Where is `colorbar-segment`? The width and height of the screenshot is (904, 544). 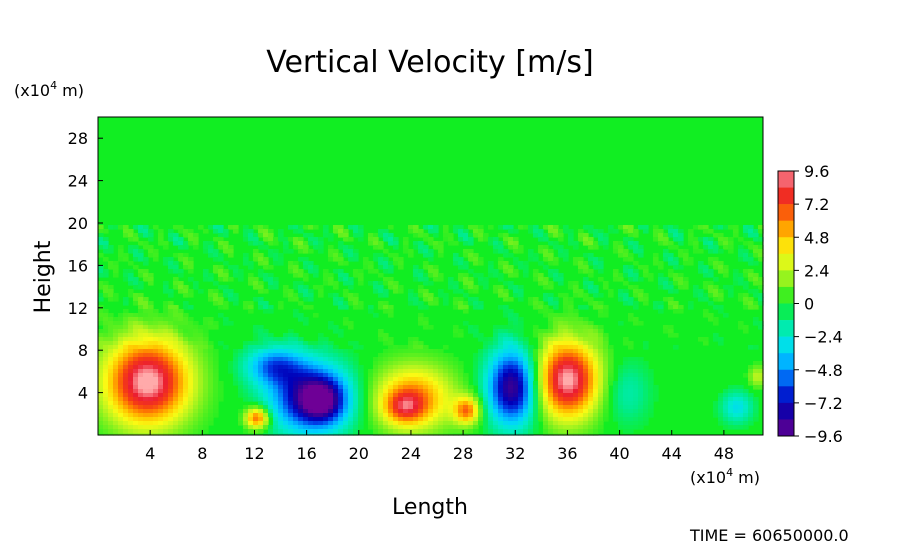 colorbar-segment is located at coordinates (786, 362).